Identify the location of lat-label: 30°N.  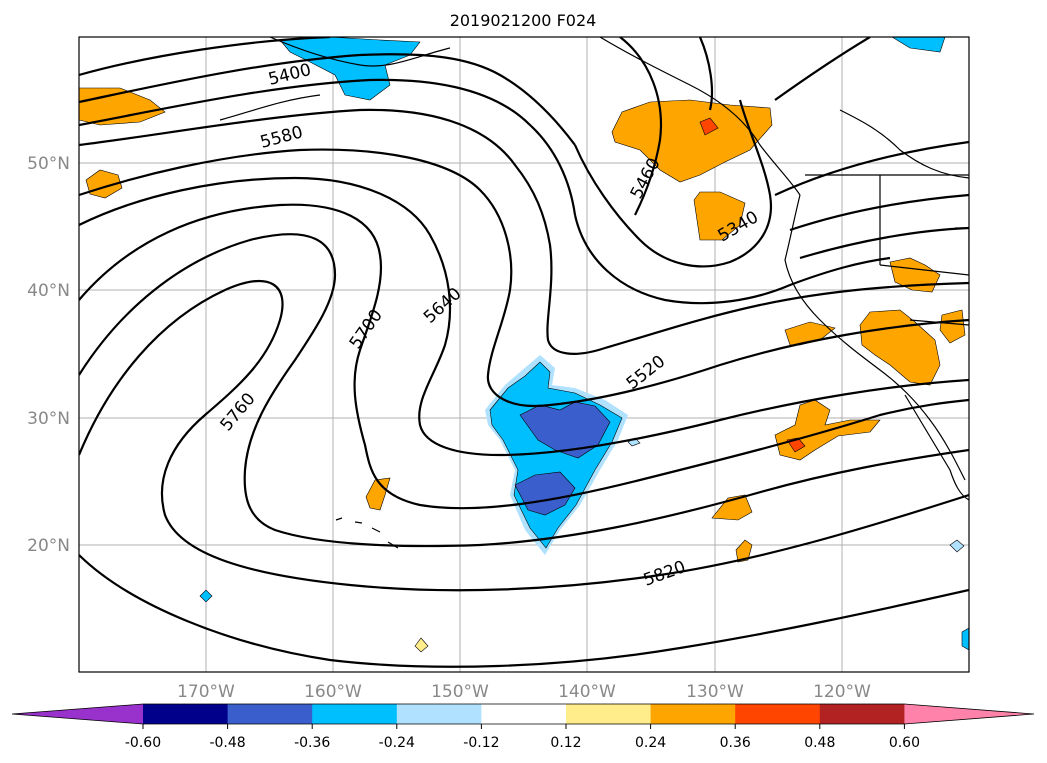
(48, 419).